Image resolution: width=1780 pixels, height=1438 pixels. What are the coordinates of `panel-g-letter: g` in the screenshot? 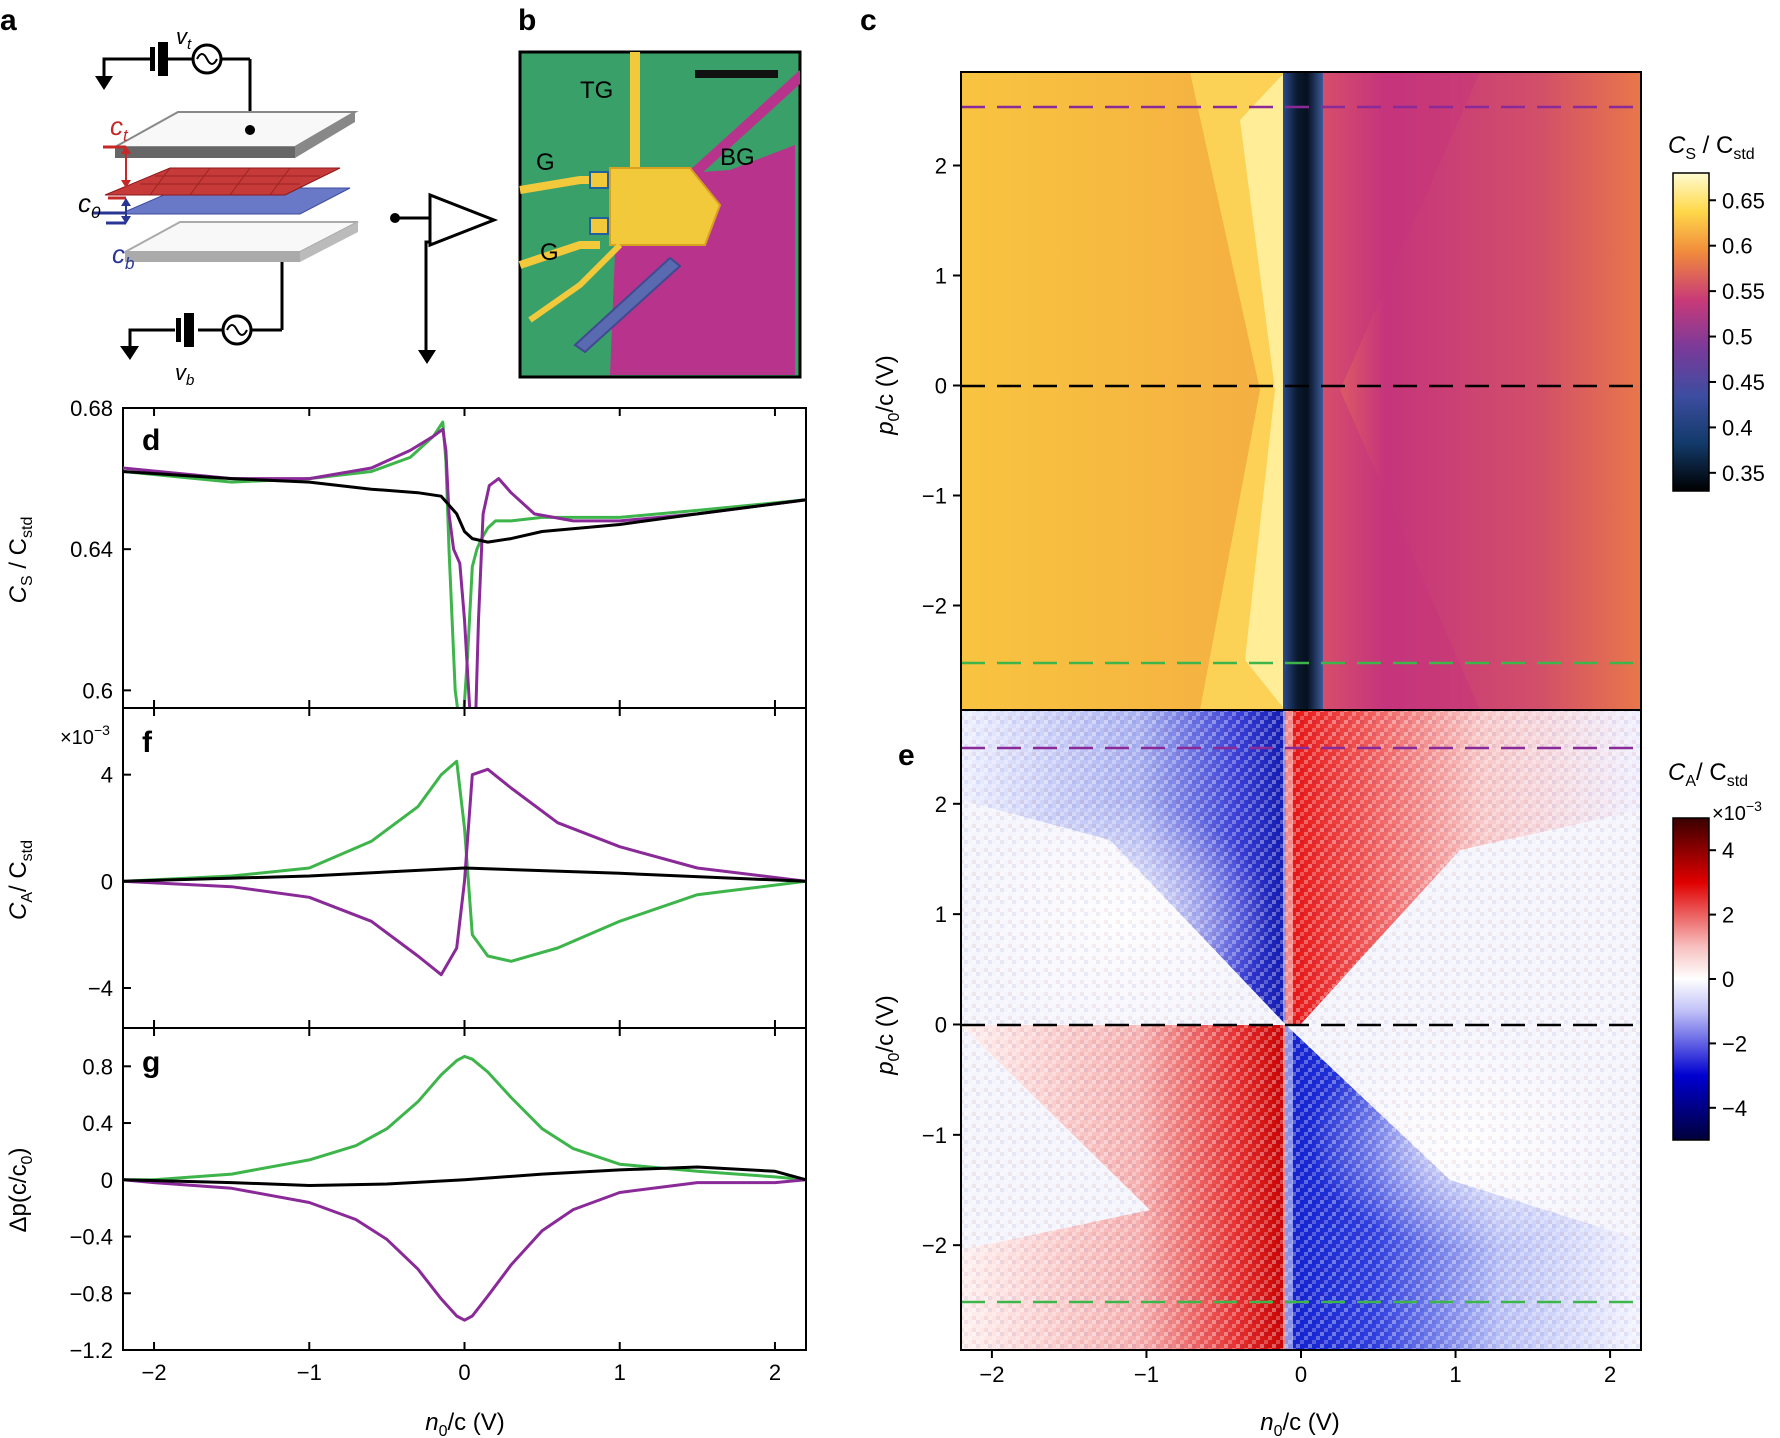 It's located at (151, 1062).